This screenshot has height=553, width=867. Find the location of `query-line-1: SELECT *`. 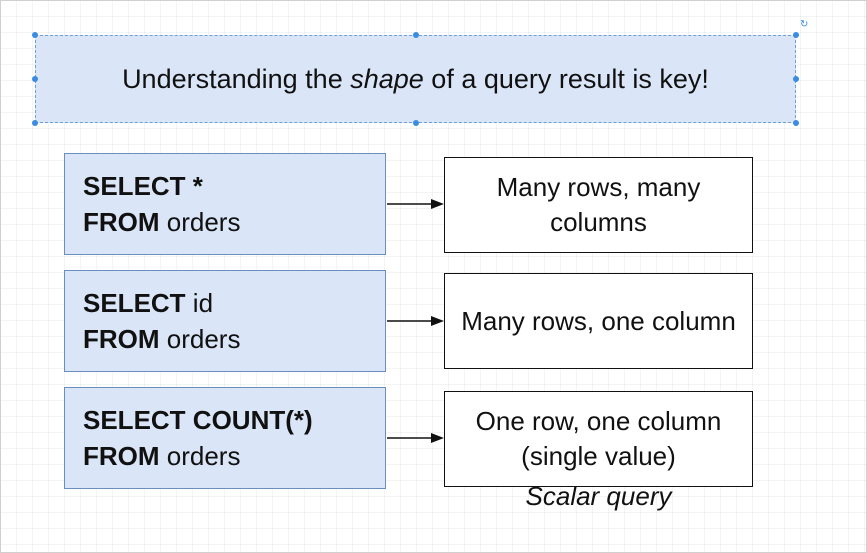

query-line-1: SELECT * is located at coordinates (234, 186).